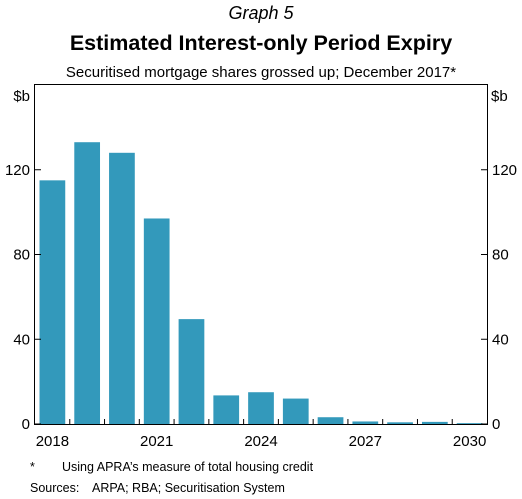 The width and height of the screenshot is (522, 499). I want to click on bar-2027, so click(365, 422).